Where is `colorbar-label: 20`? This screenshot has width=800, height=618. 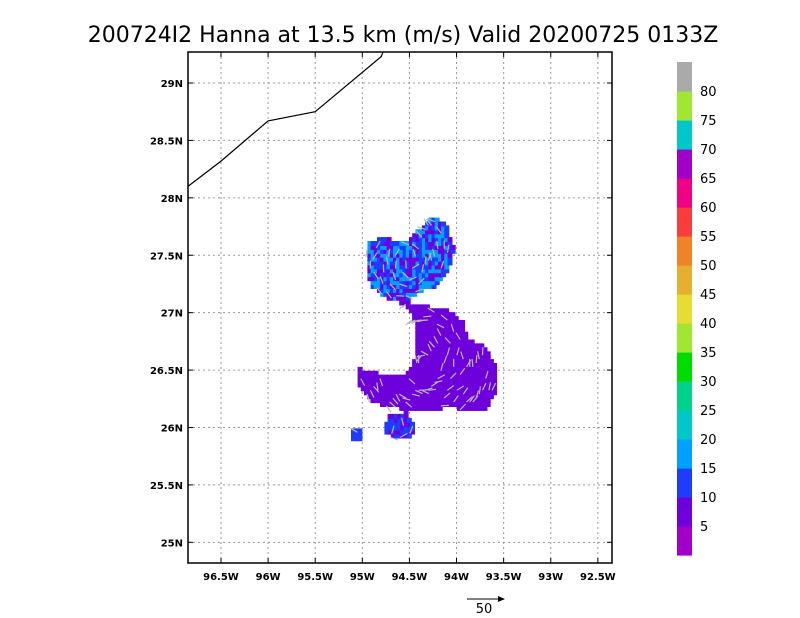
colorbar-label: 20 is located at coordinates (708, 440).